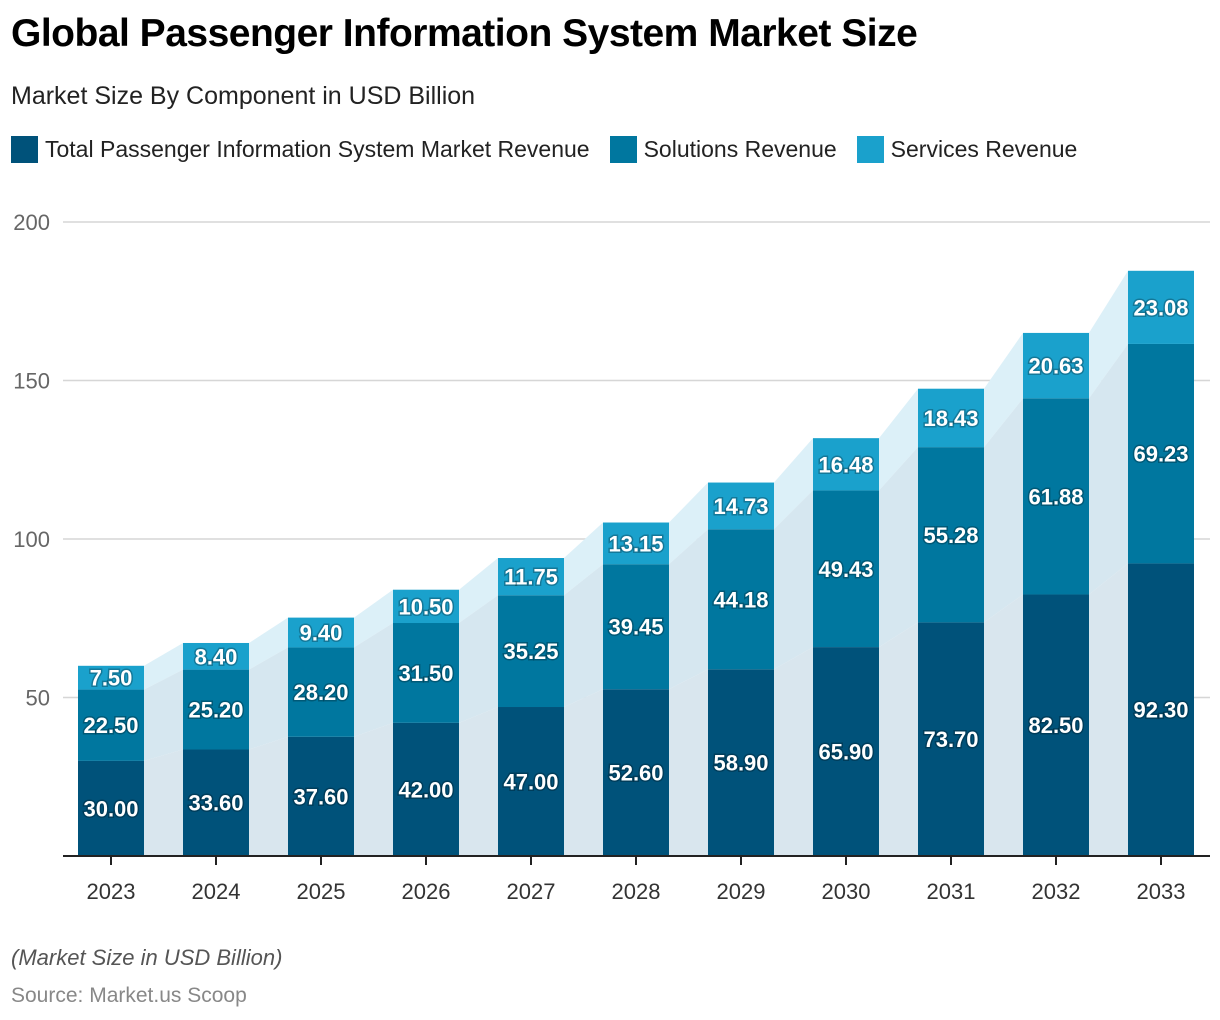 Image resolution: width=1220 pixels, height=1020 pixels. I want to click on data-label-solutions-2028: 39.45, so click(635, 627).